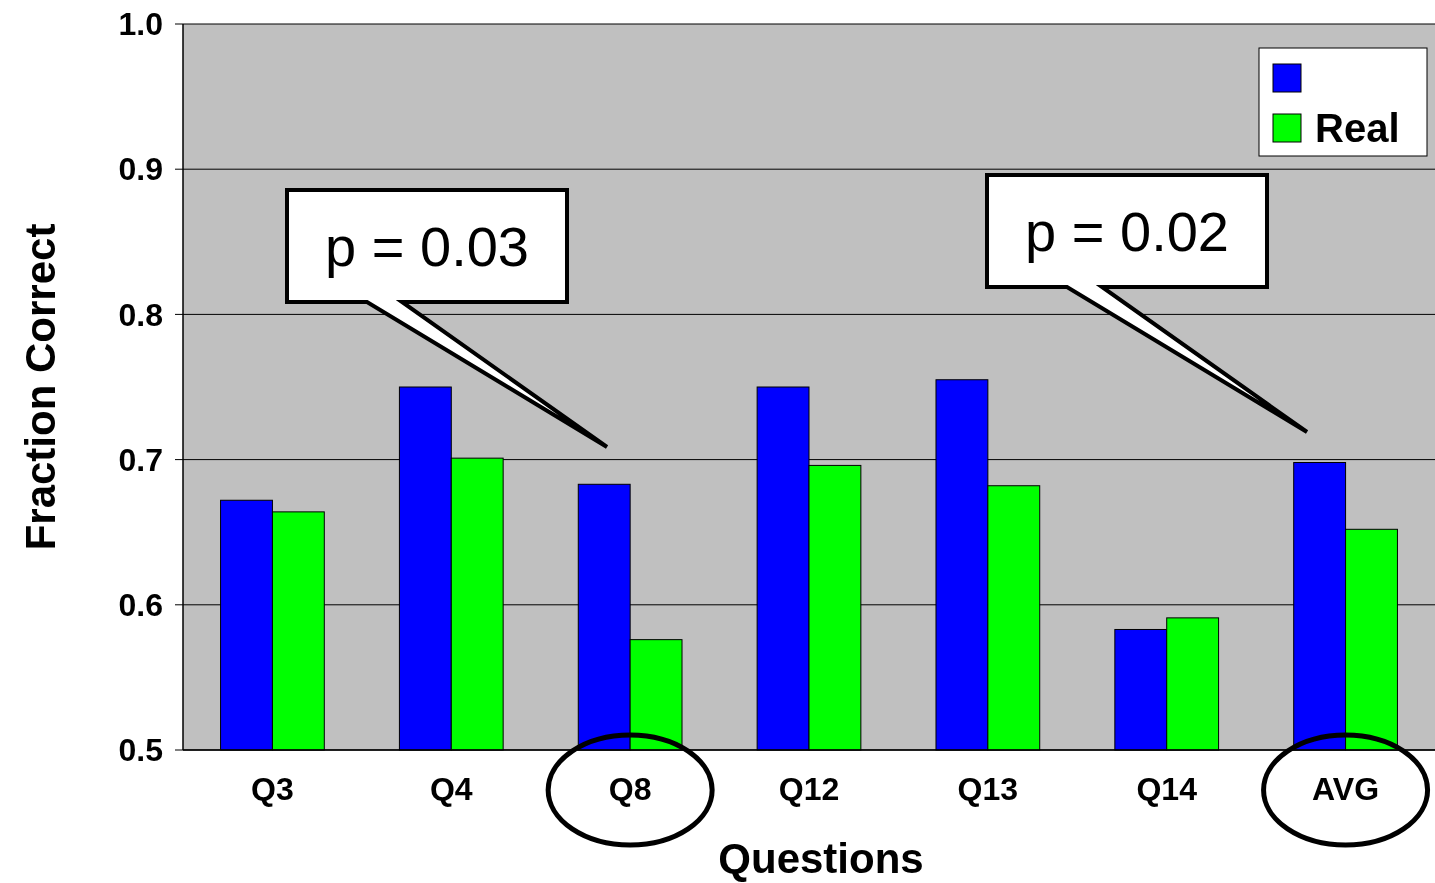 This screenshot has width=1435, height=883. I want to click on y-tick-label: 1.0, so click(140, 24).